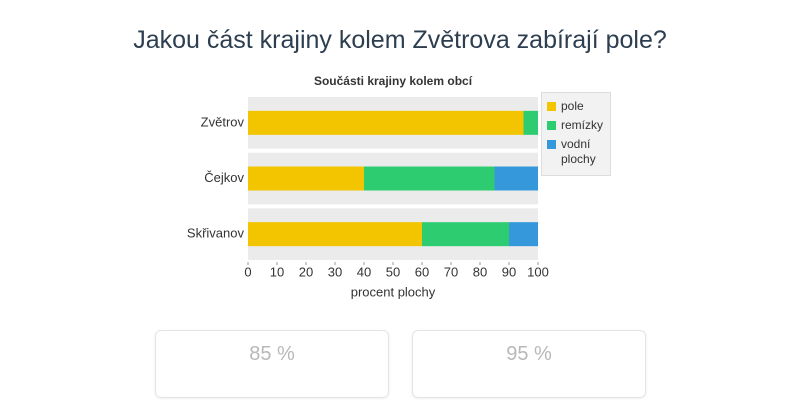 The image size is (800, 400). What do you see at coordinates (216, 233) in the screenshot?
I see `y-tick-label: Skřivanov` at bounding box center [216, 233].